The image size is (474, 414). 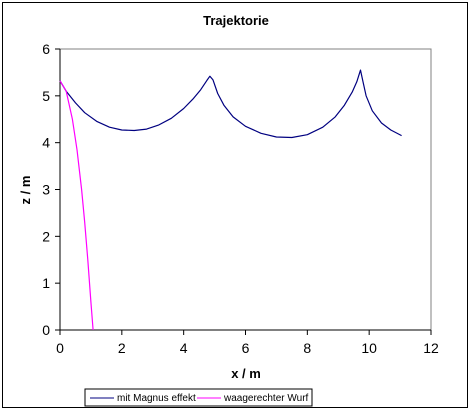 What do you see at coordinates (184, 348) in the screenshot?
I see `x-tick-label: 4` at bounding box center [184, 348].